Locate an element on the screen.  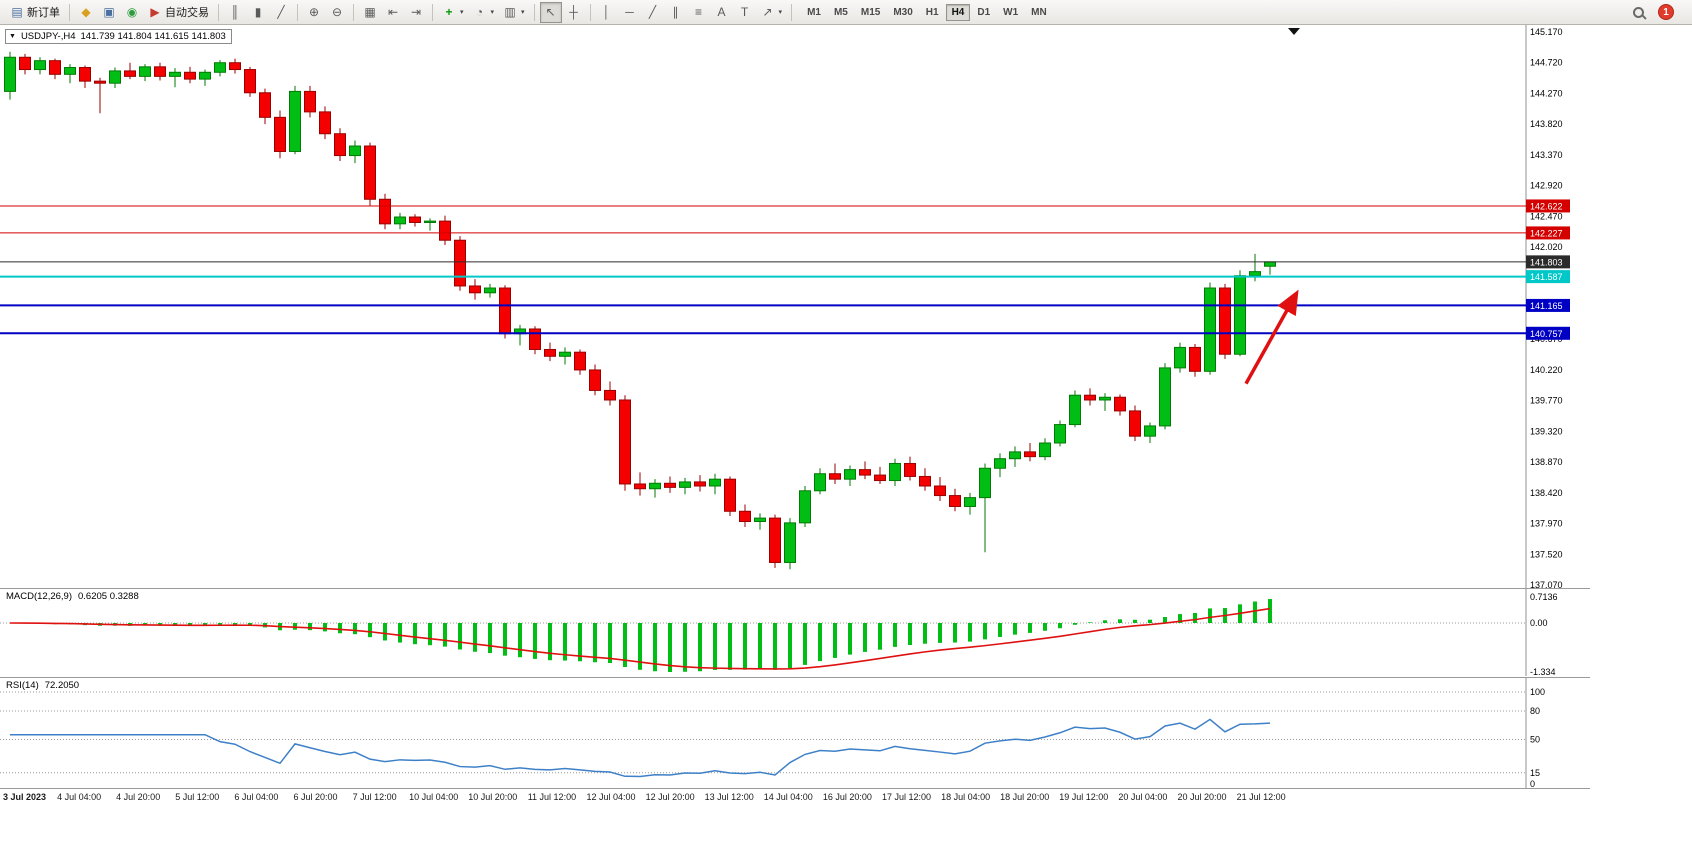
text-tool-button: A is located at coordinates (722, 12).